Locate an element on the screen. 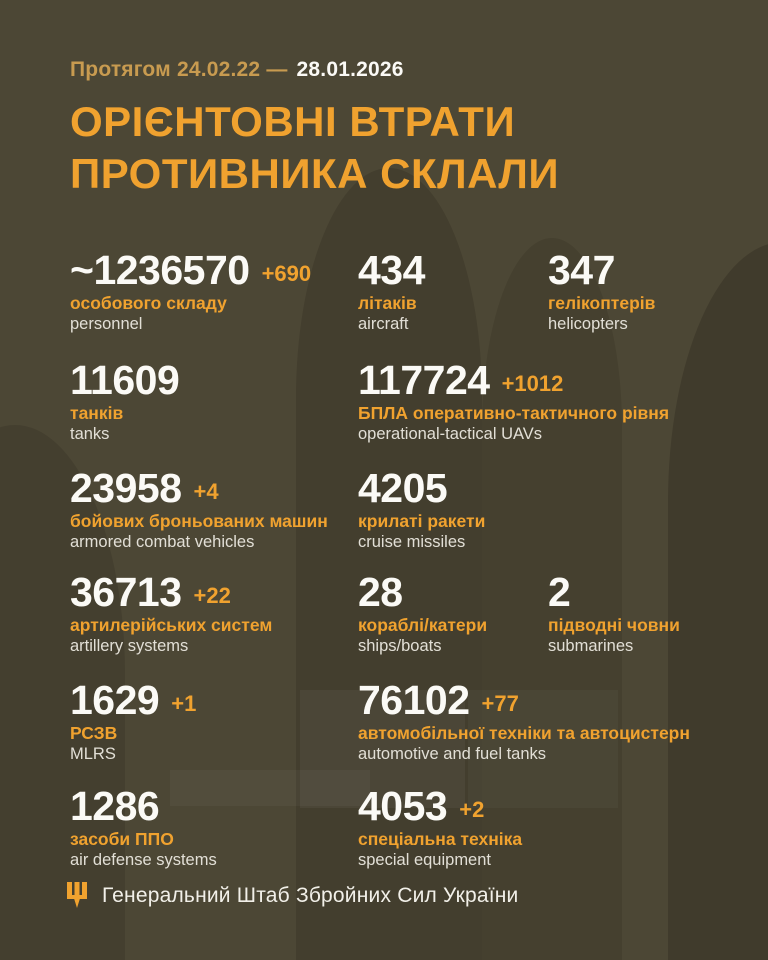 This screenshot has width=768, height=960. artillery-shell-silhouette is located at coordinates (552, 599).